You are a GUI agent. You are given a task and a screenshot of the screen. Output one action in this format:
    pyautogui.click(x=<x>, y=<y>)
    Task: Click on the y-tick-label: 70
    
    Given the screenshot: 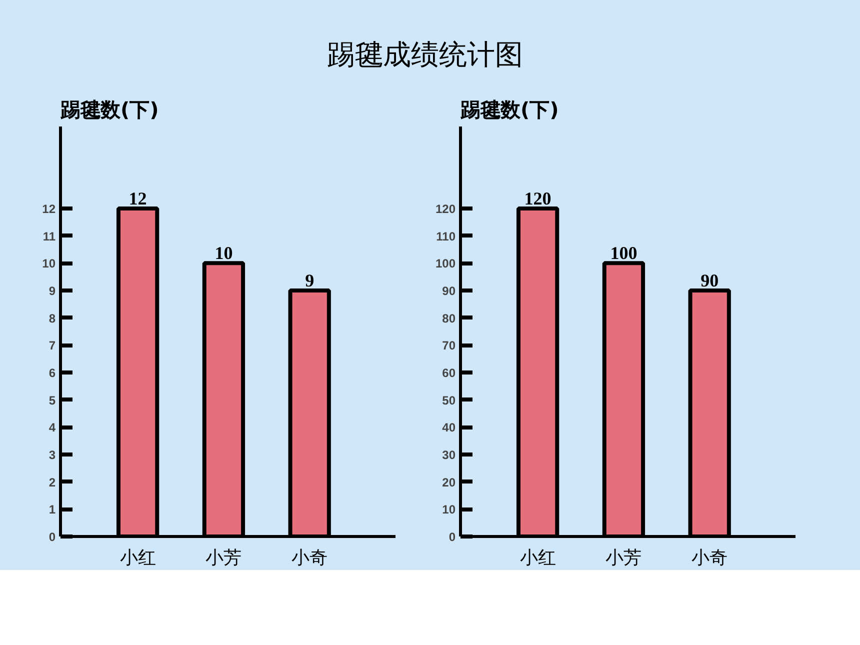 What is the action you would take?
    pyautogui.click(x=449, y=345)
    